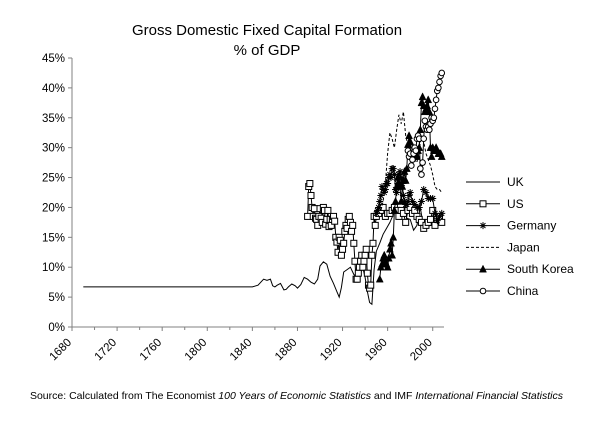 The height and width of the screenshot is (422, 593). Describe the element at coordinates (53, 208) in the screenshot. I see `y-tick-label: 20%` at that location.